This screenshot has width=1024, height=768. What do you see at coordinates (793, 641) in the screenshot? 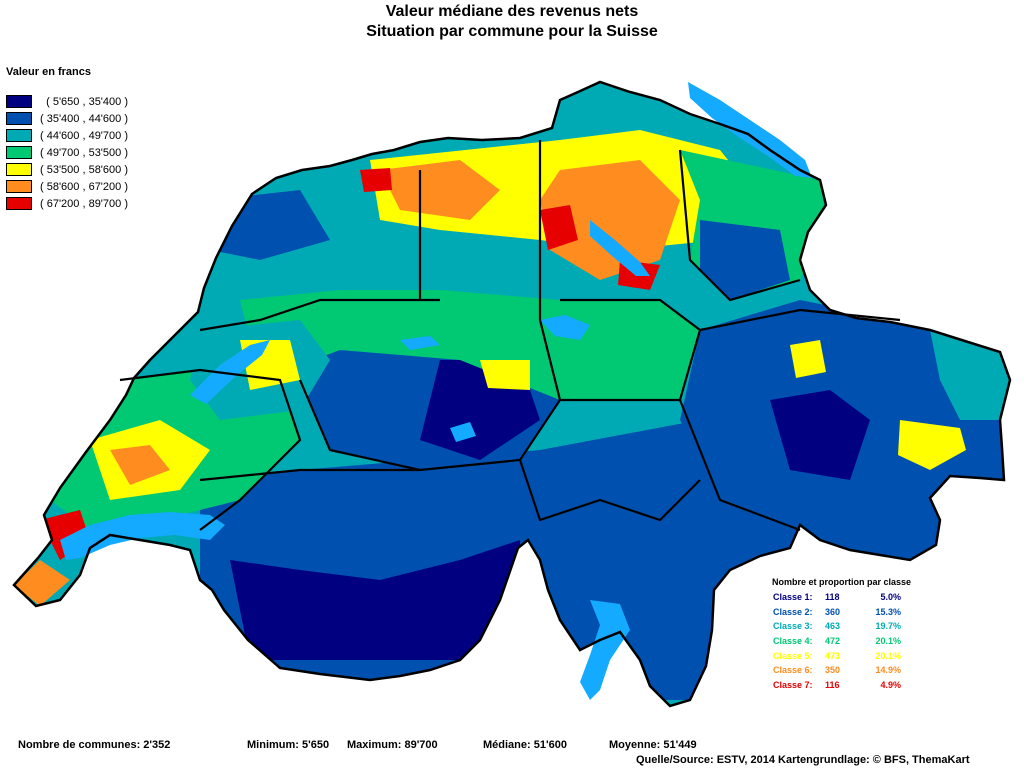
I see `stats-label: Classe 4:` at bounding box center [793, 641].